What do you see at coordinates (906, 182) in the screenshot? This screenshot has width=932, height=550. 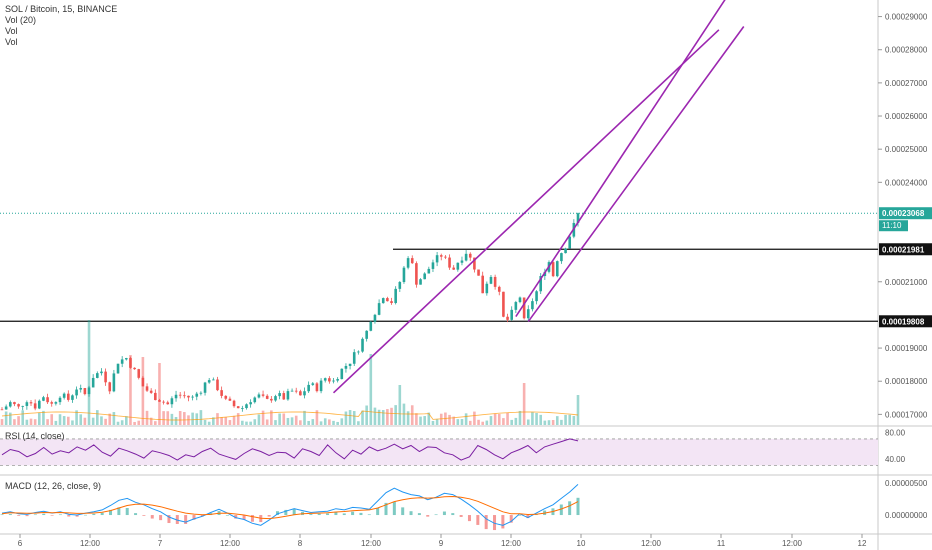 I see `price-tick-label: 0.00024000` at bounding box center [906, 182].